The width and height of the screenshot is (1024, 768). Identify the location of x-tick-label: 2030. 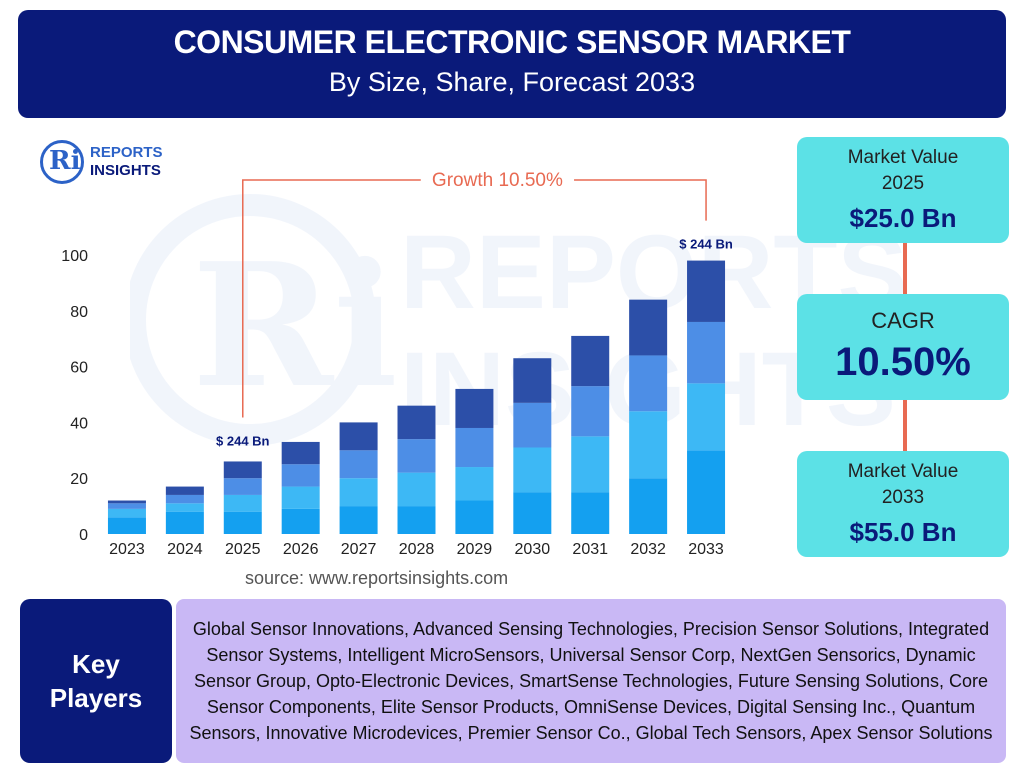
(533, 549).